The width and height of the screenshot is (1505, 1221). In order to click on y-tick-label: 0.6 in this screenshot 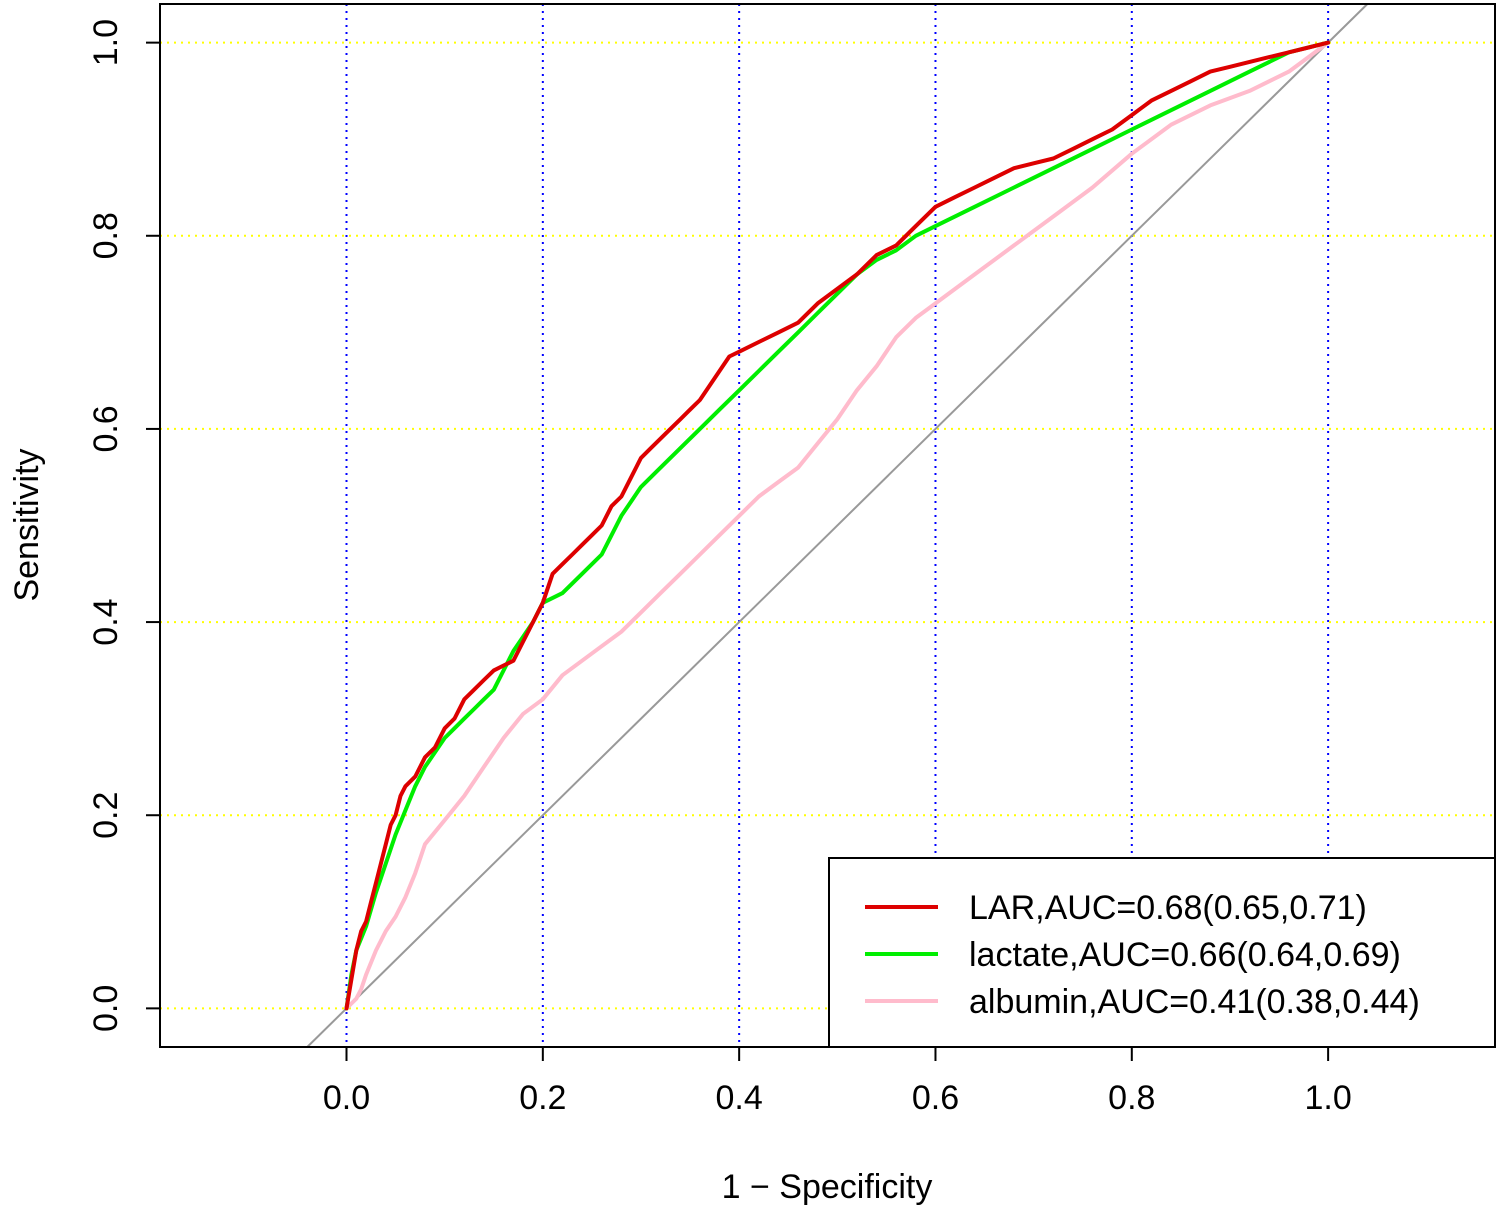, I will do `click(106, 428)`.